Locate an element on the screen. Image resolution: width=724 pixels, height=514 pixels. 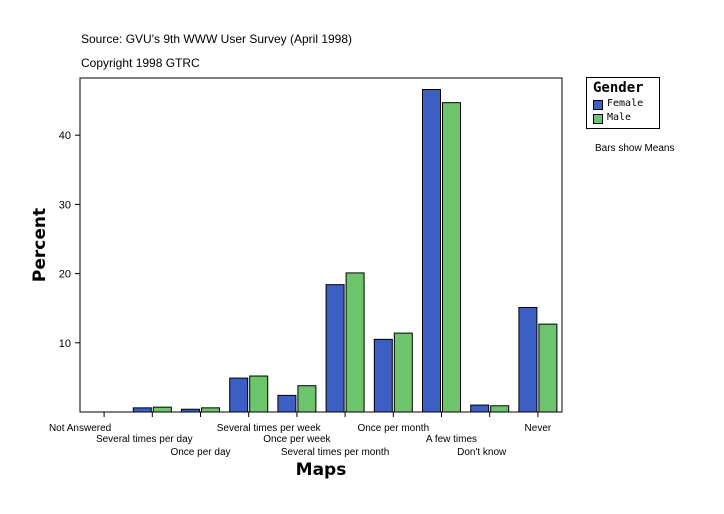
legend: Gender Female Male is located at coordinates (623, 103).